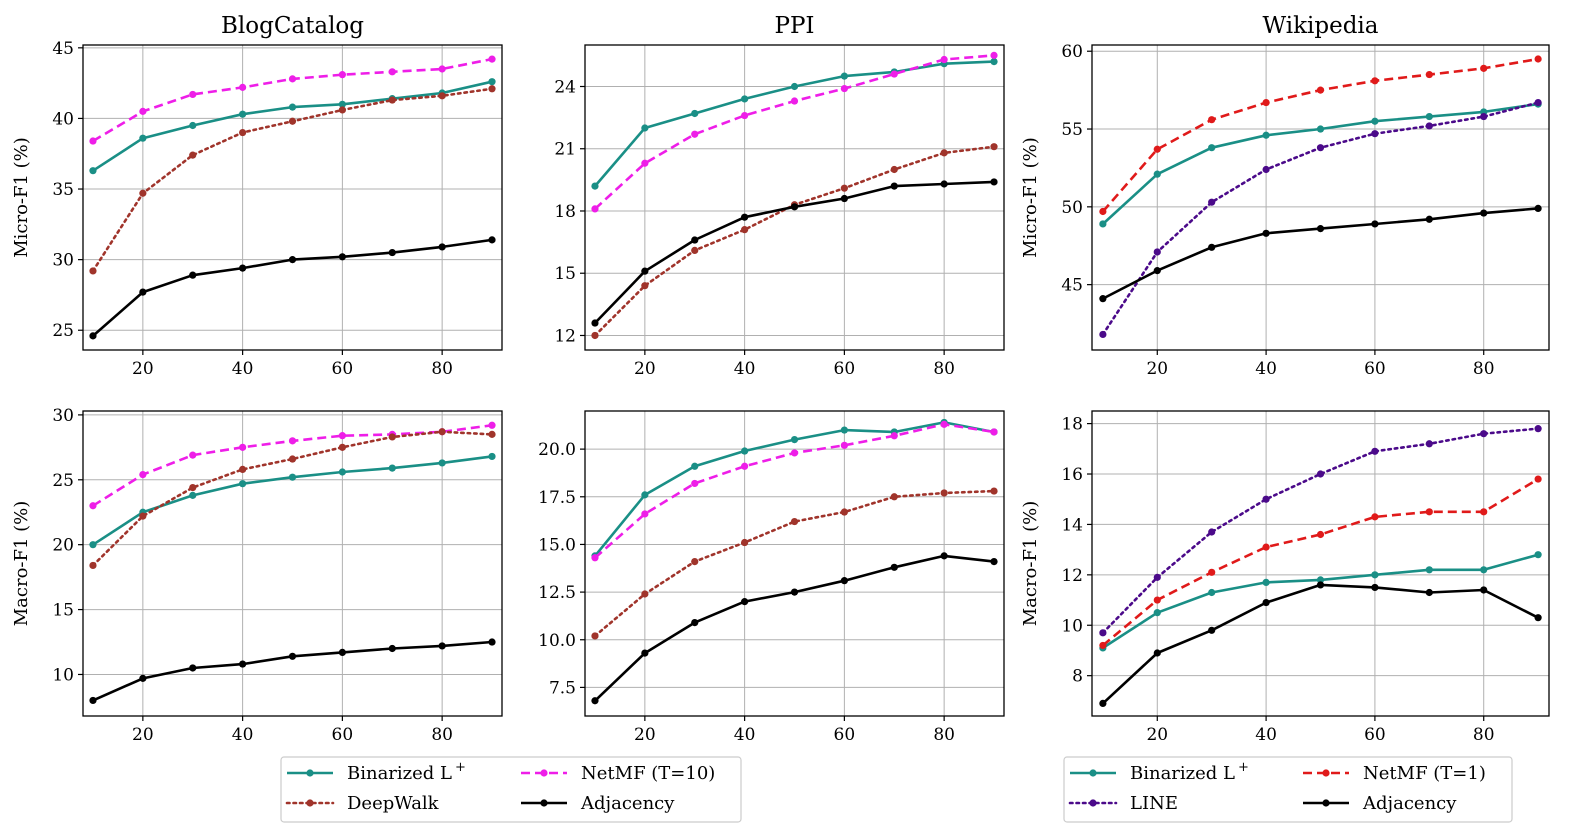 Image resolution: width=1575 pixels, height=837 pixels. What do you see at coordinates (557, 545) in the screenshot?
I see `y-tick-label: 15.0` at bounding box center [557, 545].